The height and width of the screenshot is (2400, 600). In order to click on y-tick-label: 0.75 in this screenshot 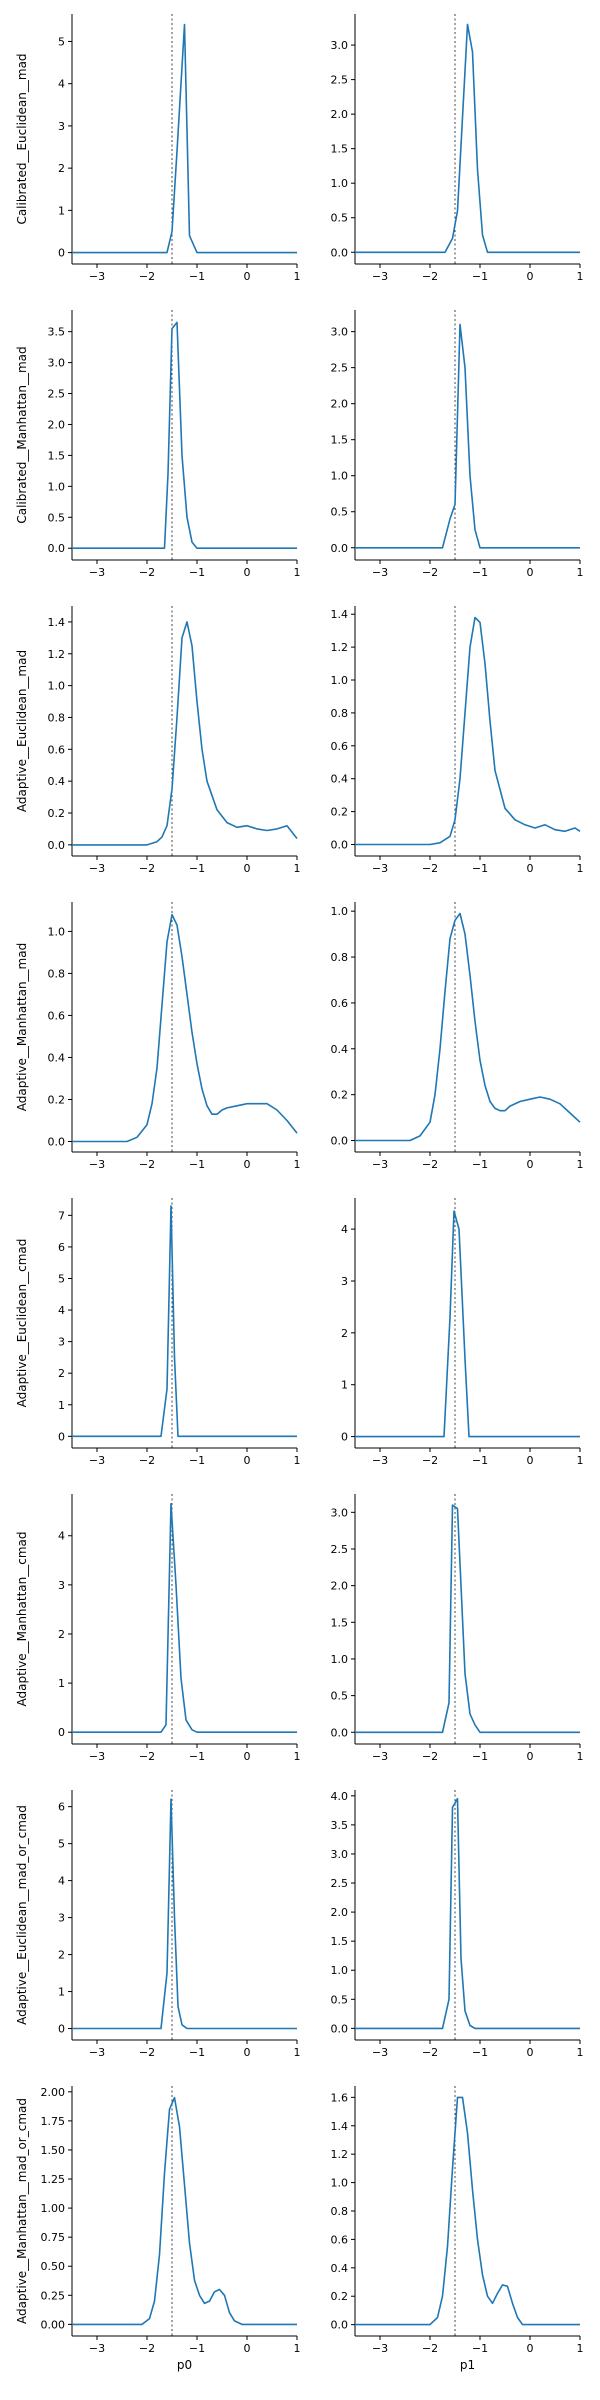, I will do `click(53, 2237)`.